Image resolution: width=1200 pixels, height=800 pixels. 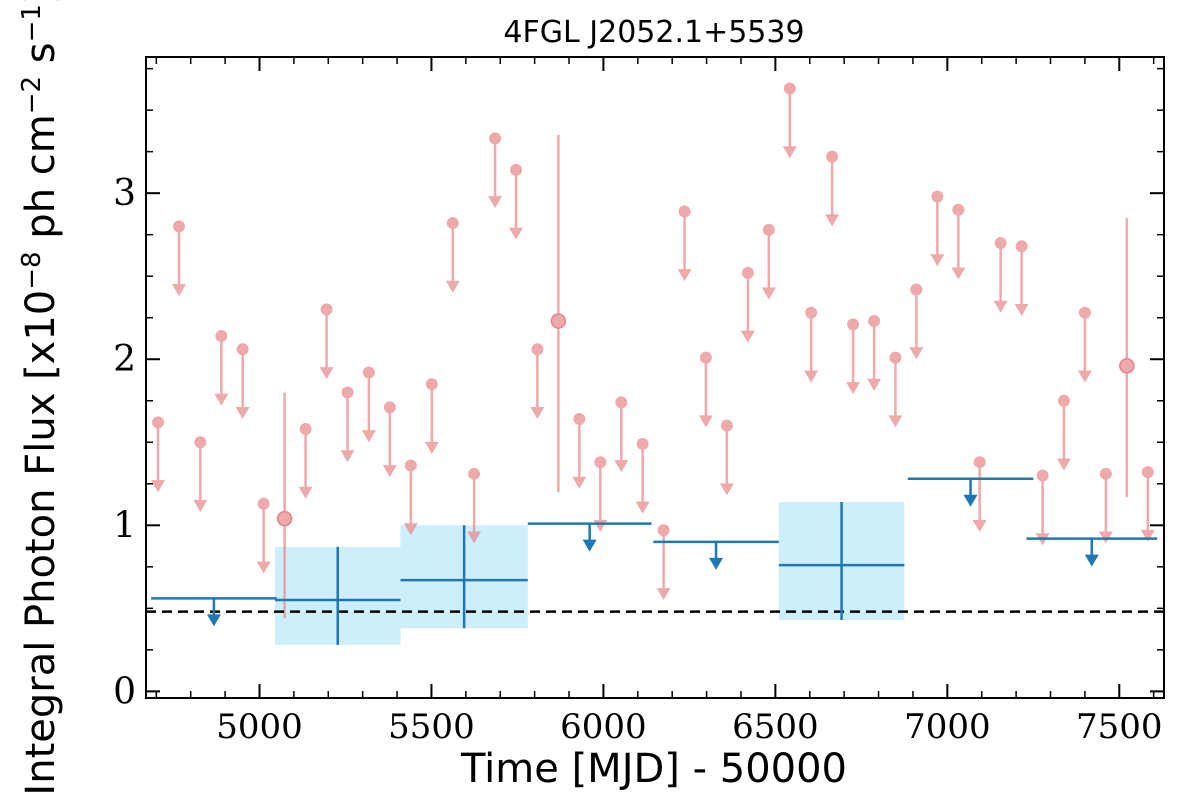 I want to click on x-tick-label: 7500, so click(x=1119, y=727).